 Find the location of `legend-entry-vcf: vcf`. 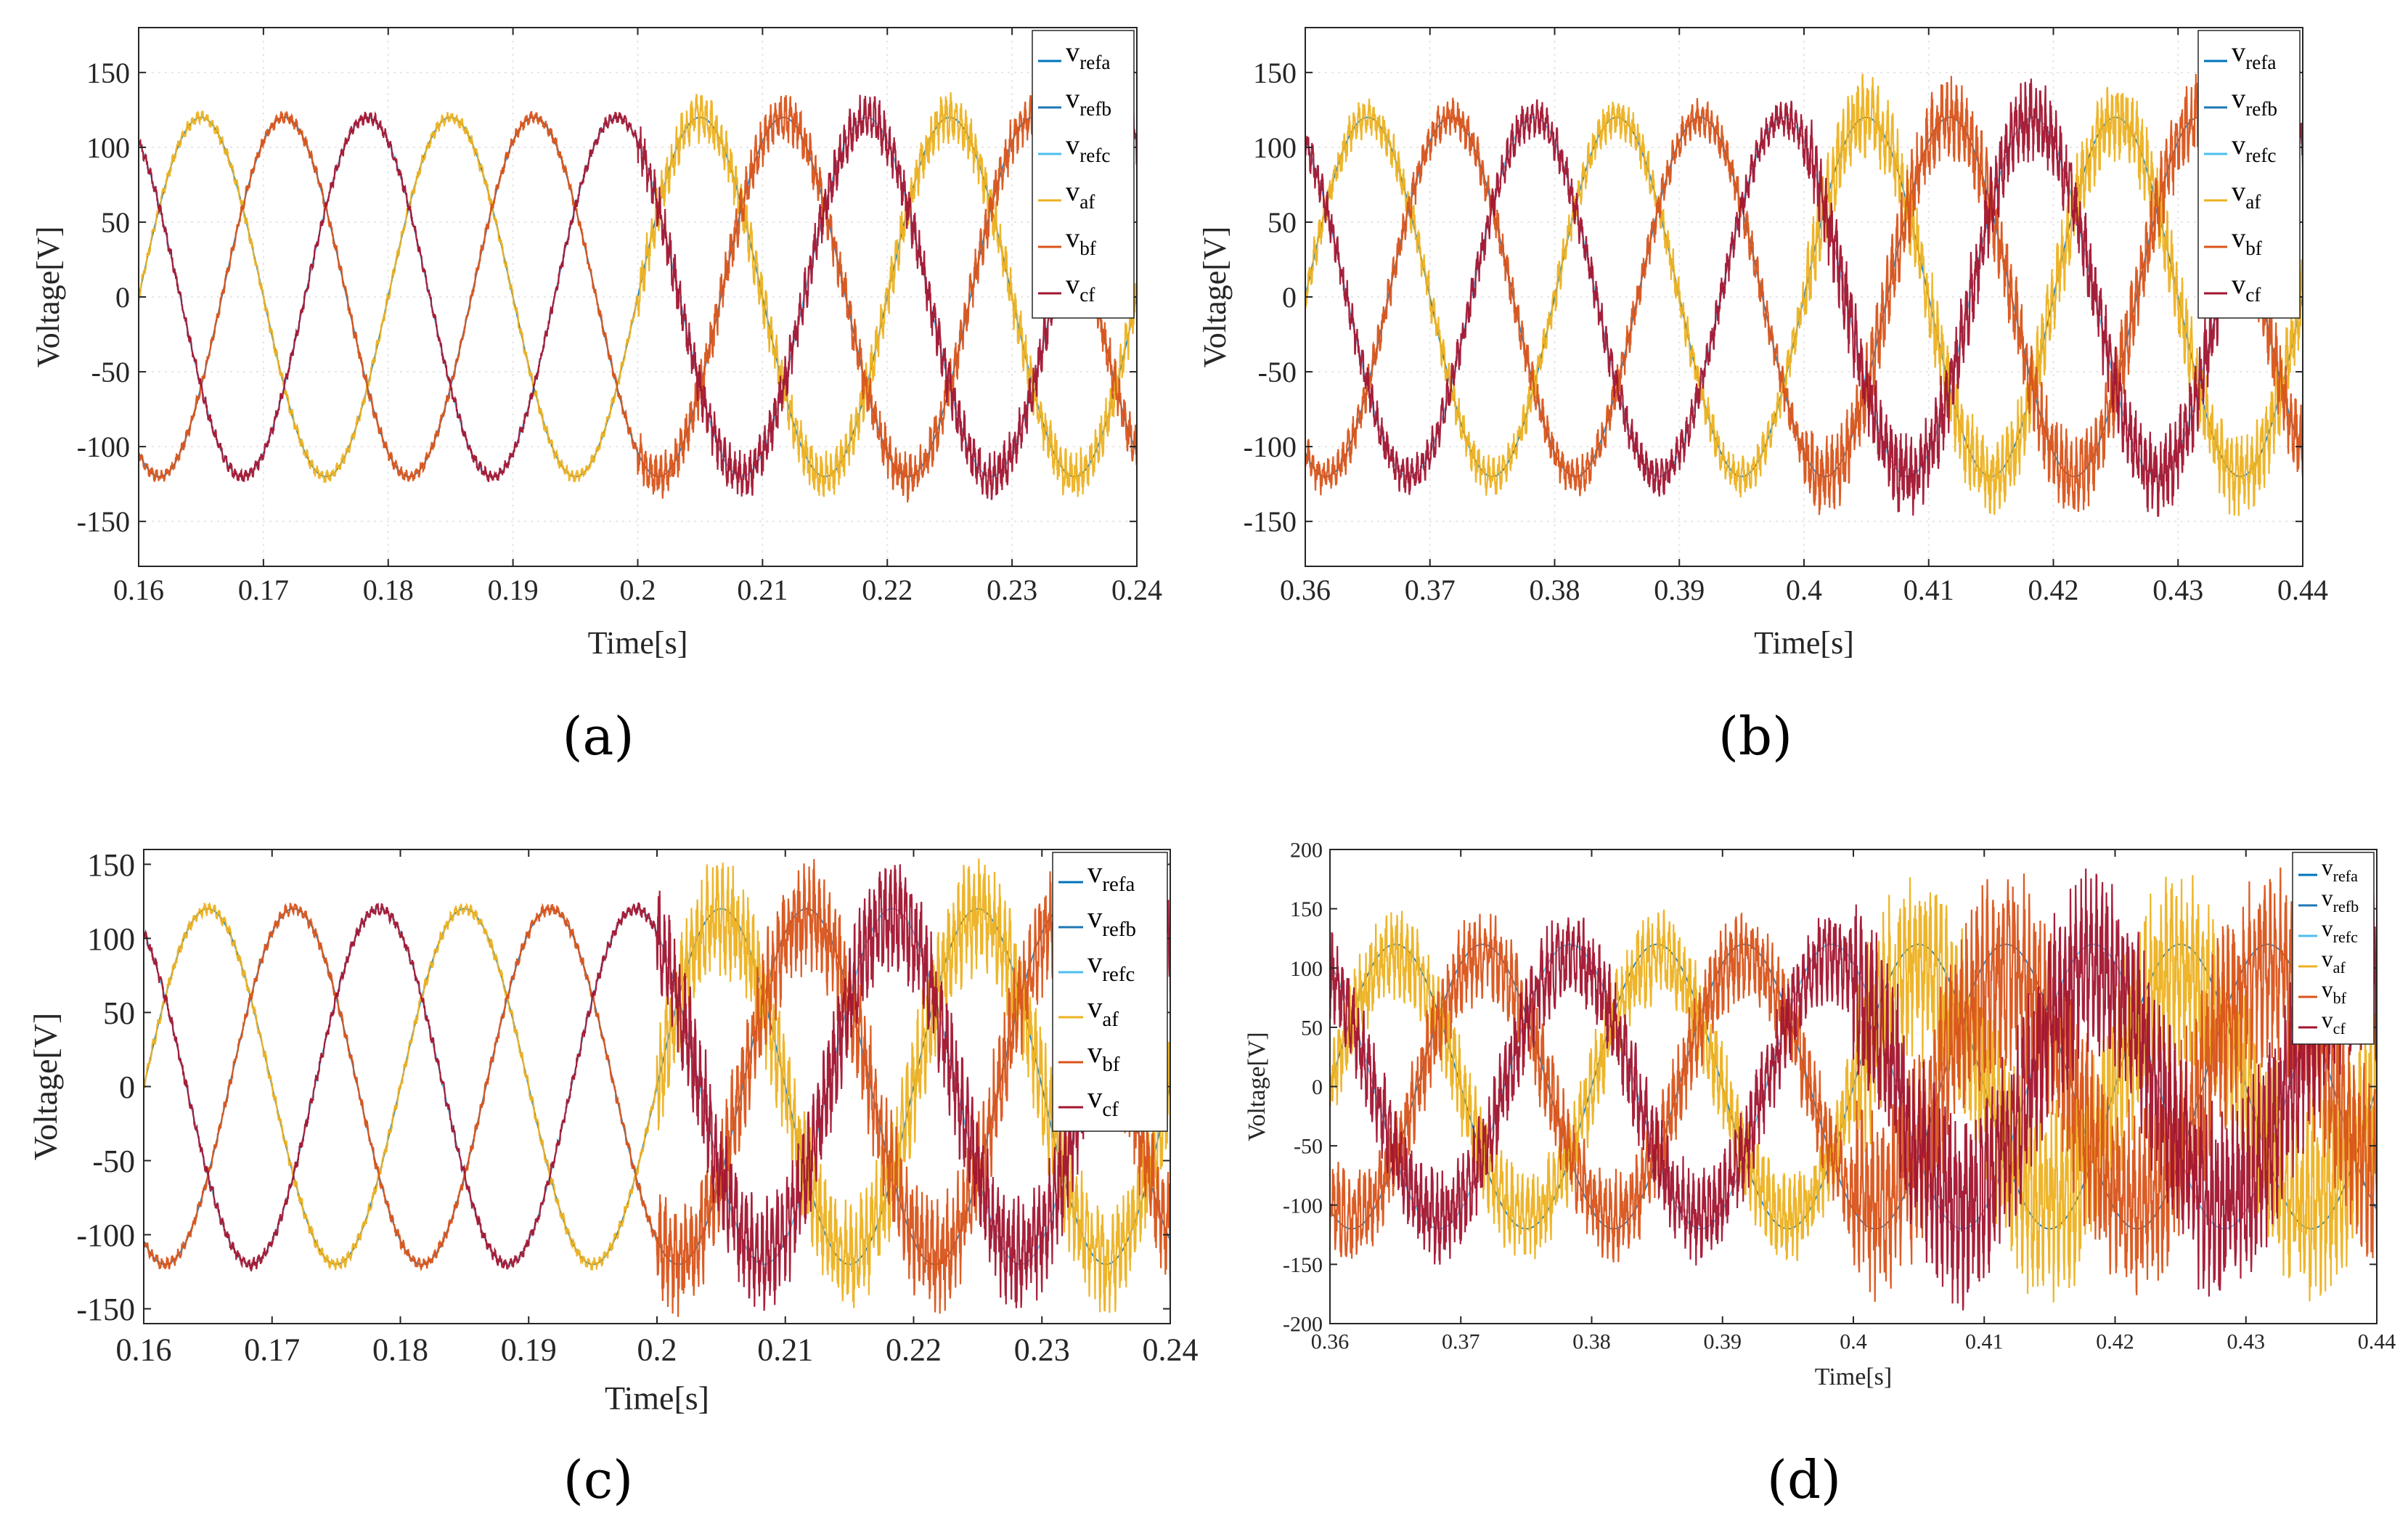

legend-entry-vcf: vcf is located at coordinates (1103, 1101).